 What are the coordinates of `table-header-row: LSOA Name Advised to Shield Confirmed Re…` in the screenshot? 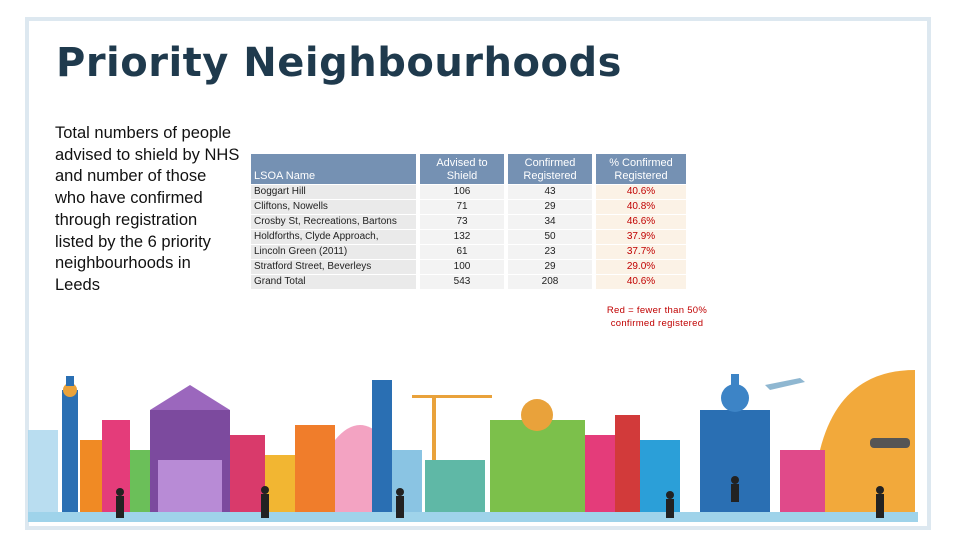 It's located at (468, 169).